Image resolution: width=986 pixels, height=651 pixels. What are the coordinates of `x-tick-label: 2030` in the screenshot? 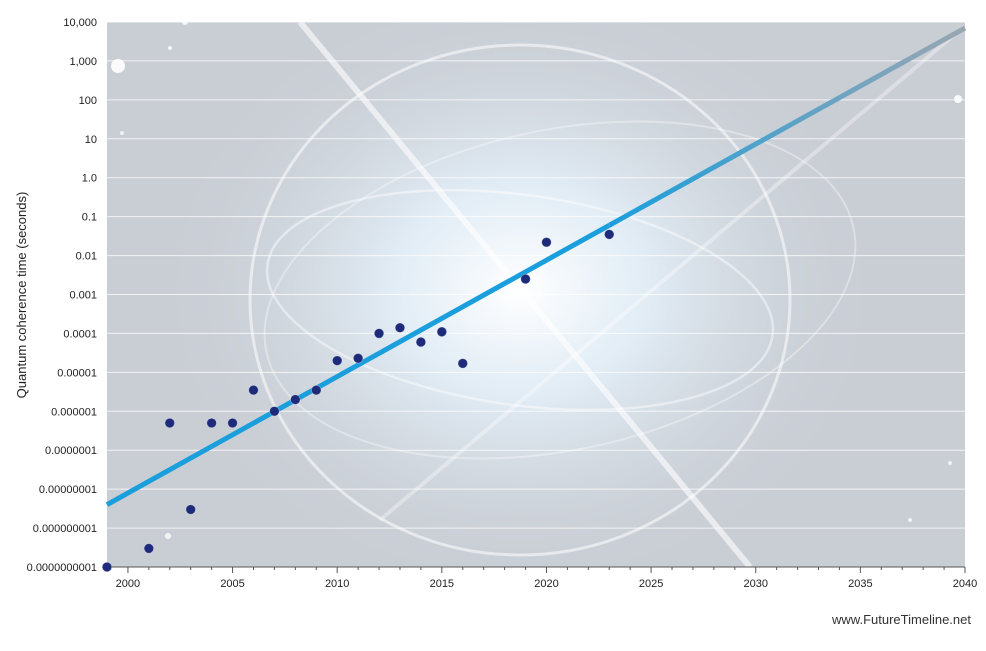 It's located at (755, 584).